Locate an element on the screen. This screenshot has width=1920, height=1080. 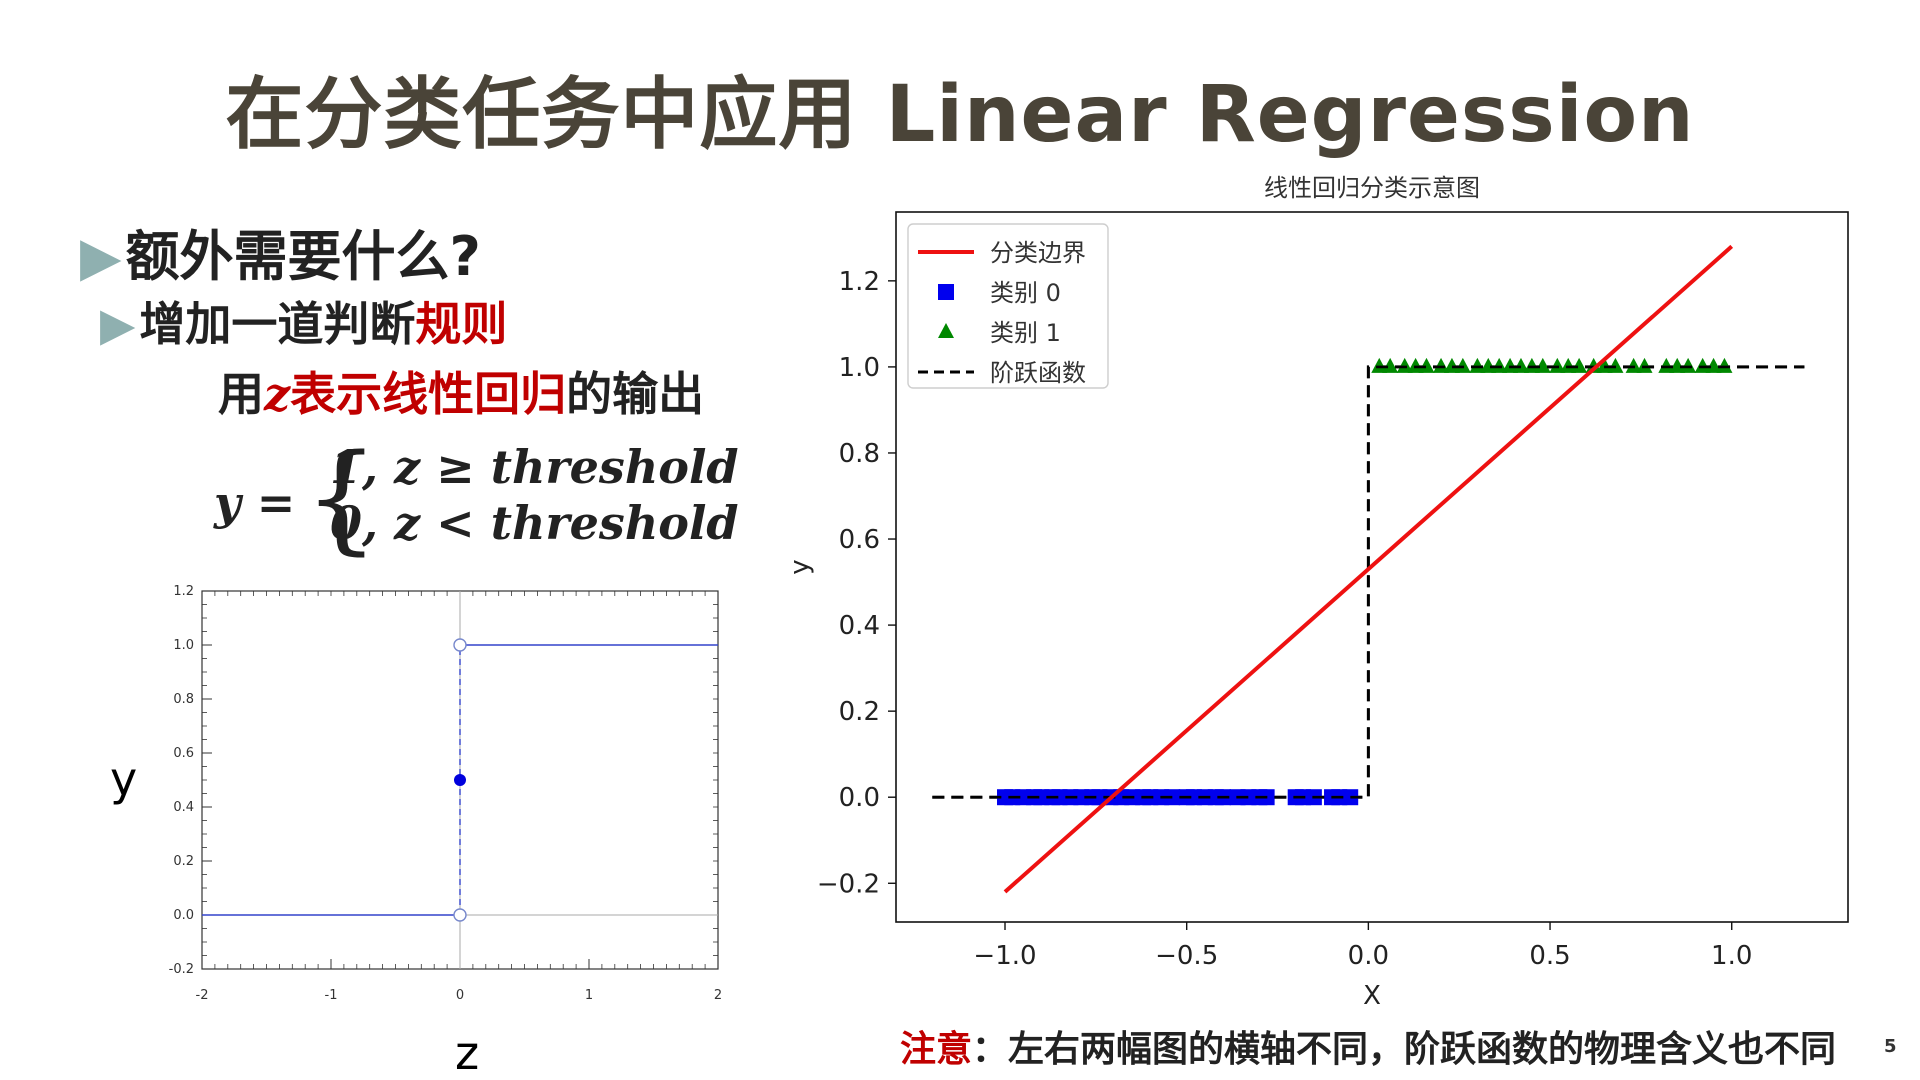
legend-triangle-swatch is located at coordinates (946, 330).